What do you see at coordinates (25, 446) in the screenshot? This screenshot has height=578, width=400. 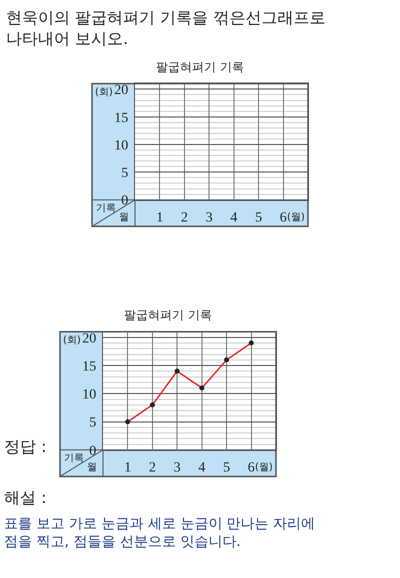 I see `text: 정답 :` at bounding box center [25, 446].